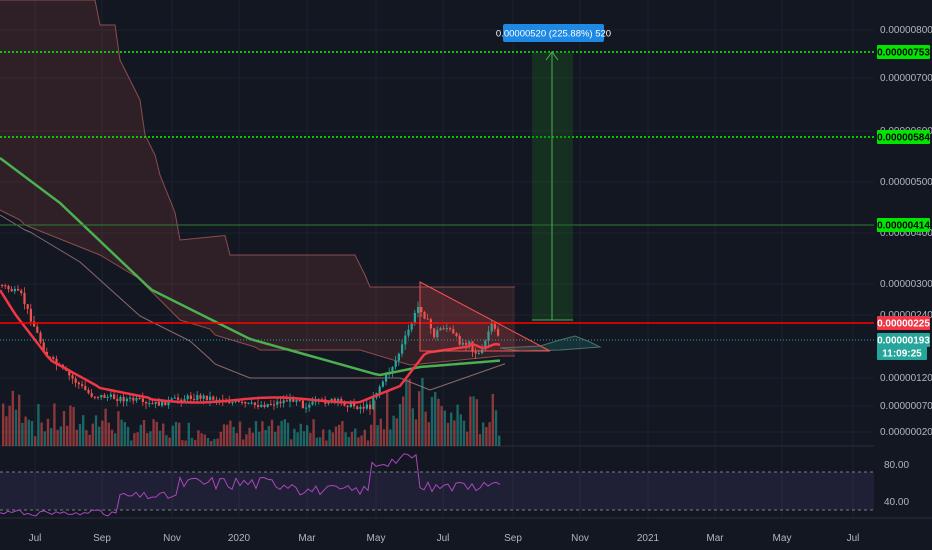  I want to click on time-tick-label: 2021, so click(648, 538).